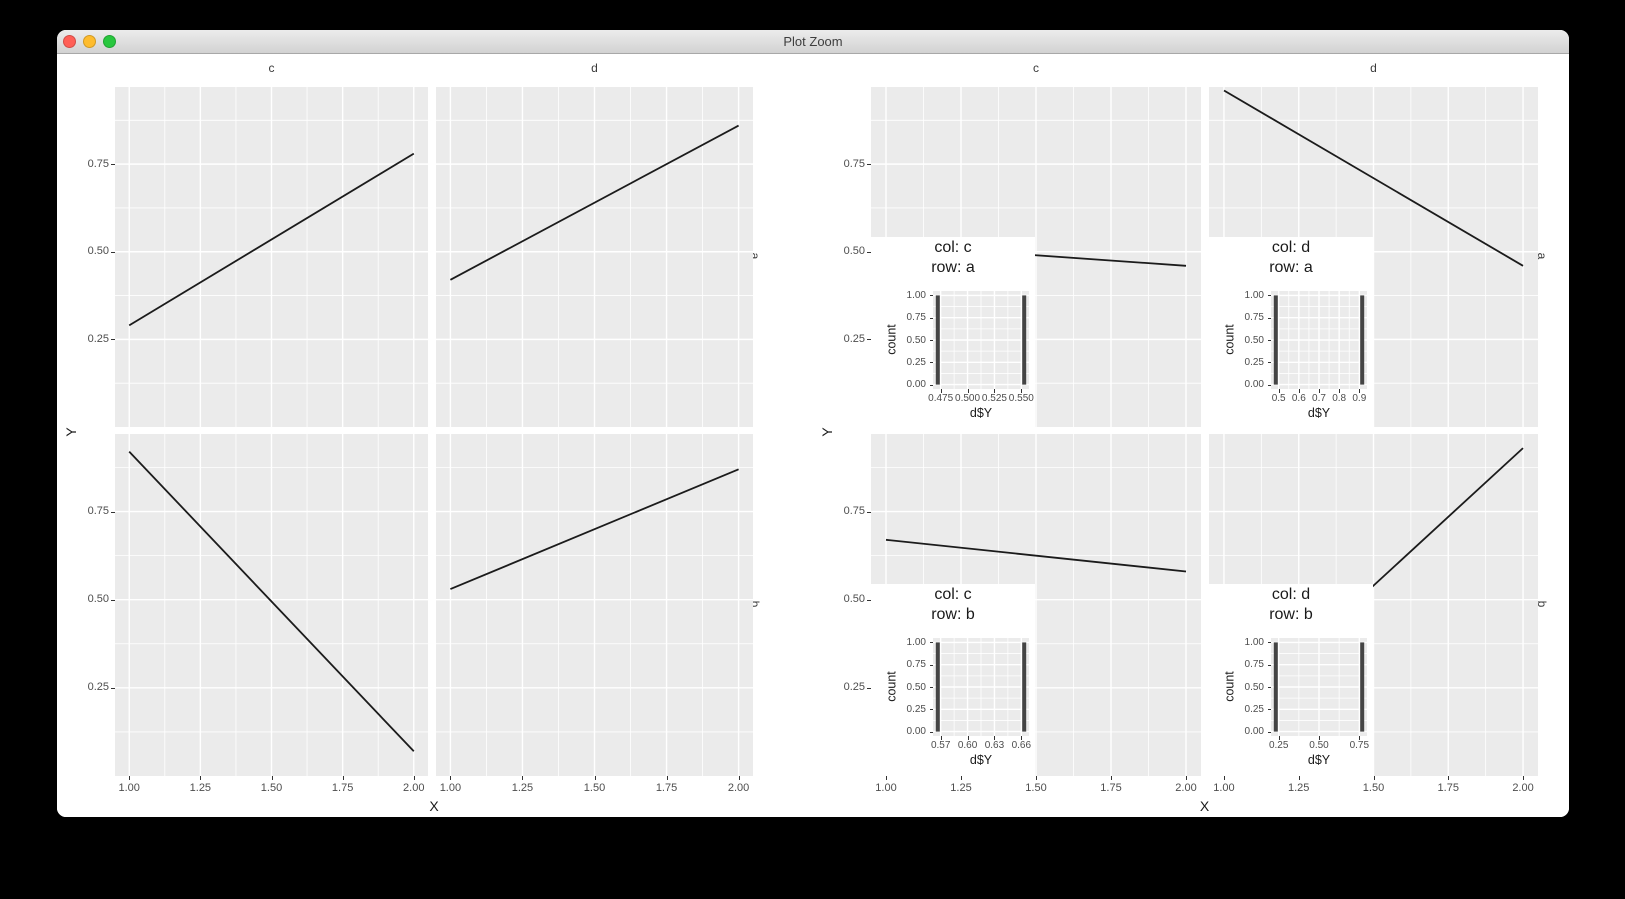  Describe the element at coordinates (916, 687) in the screenshot. I see `inset-y-tick-label: 0.50` at that location.